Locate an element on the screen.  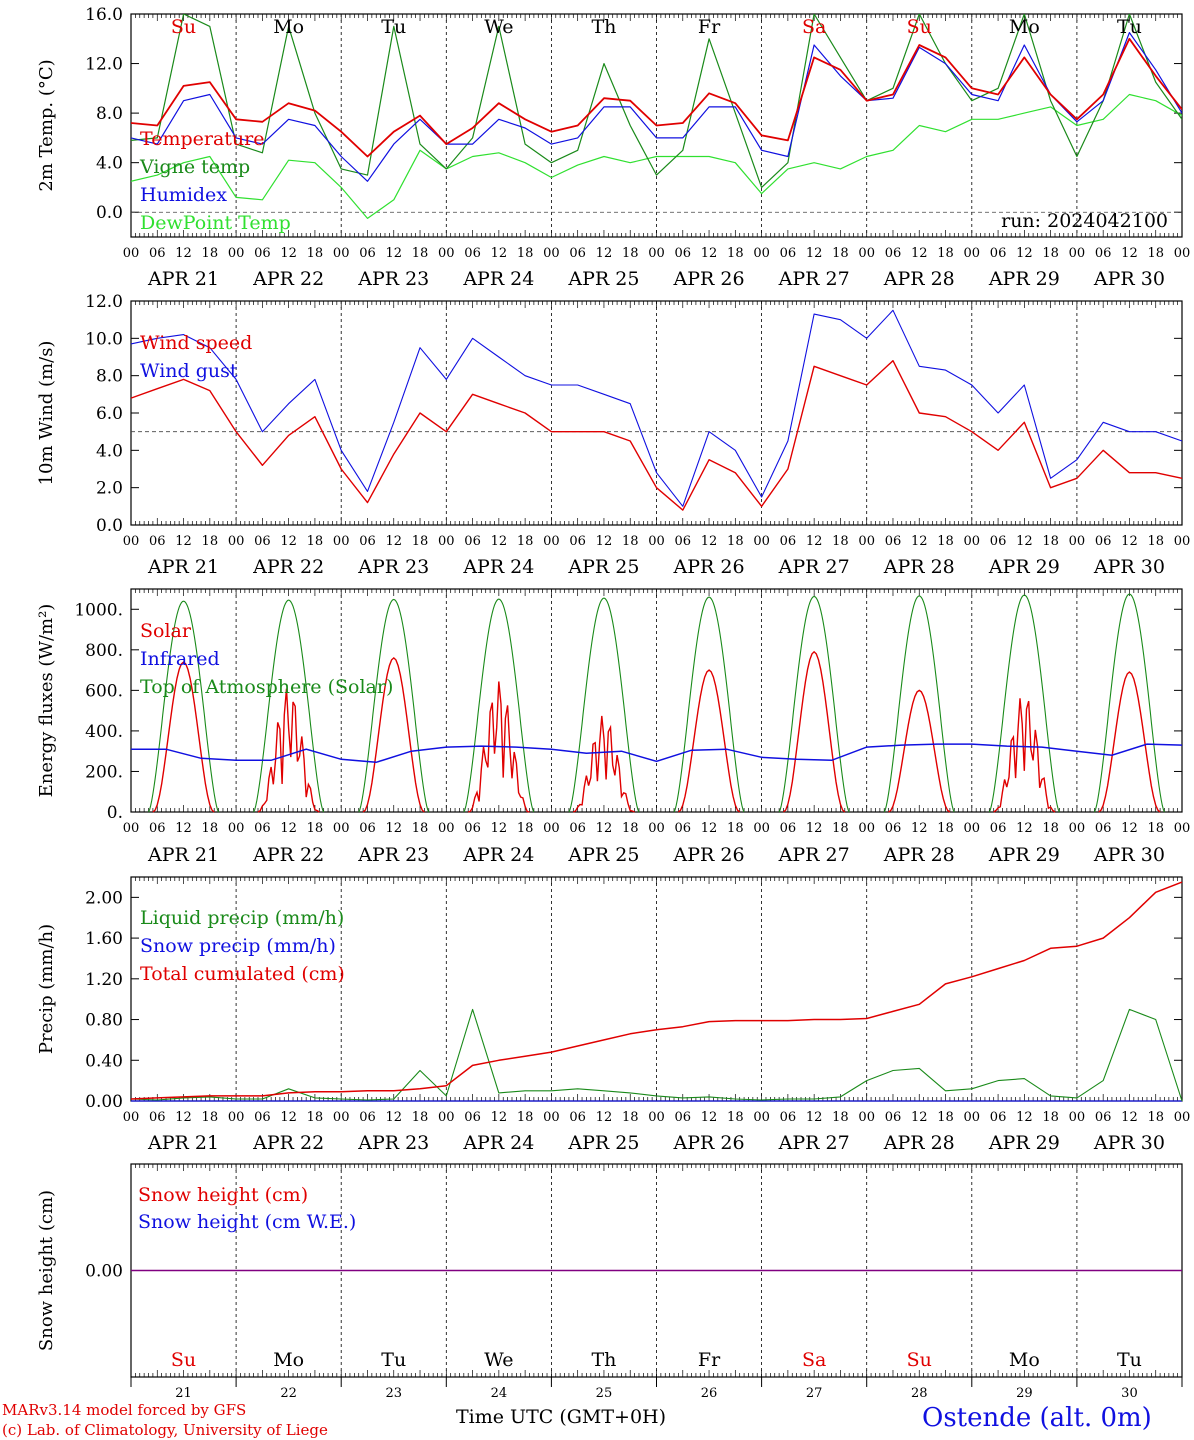
series-toa-solar is located at coordinates (1024, 703).